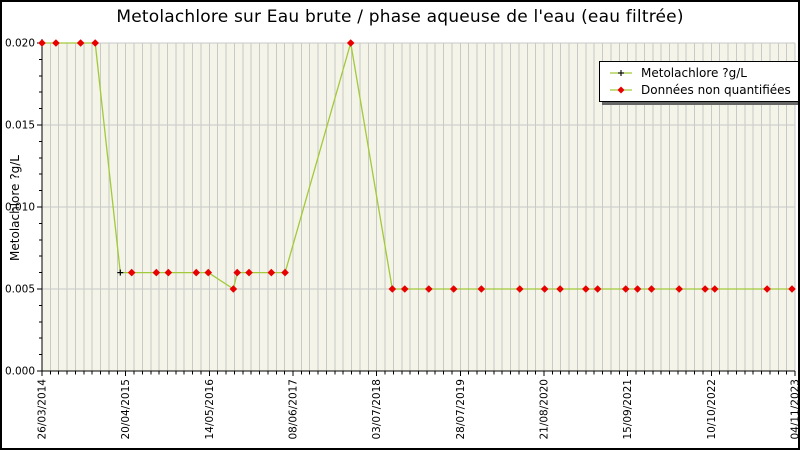 This screenshot has width=800, height=450. Describe the element at coordinates (377, 409) in the screenshot. I see `svg-text: 03/07/2018` at that location.